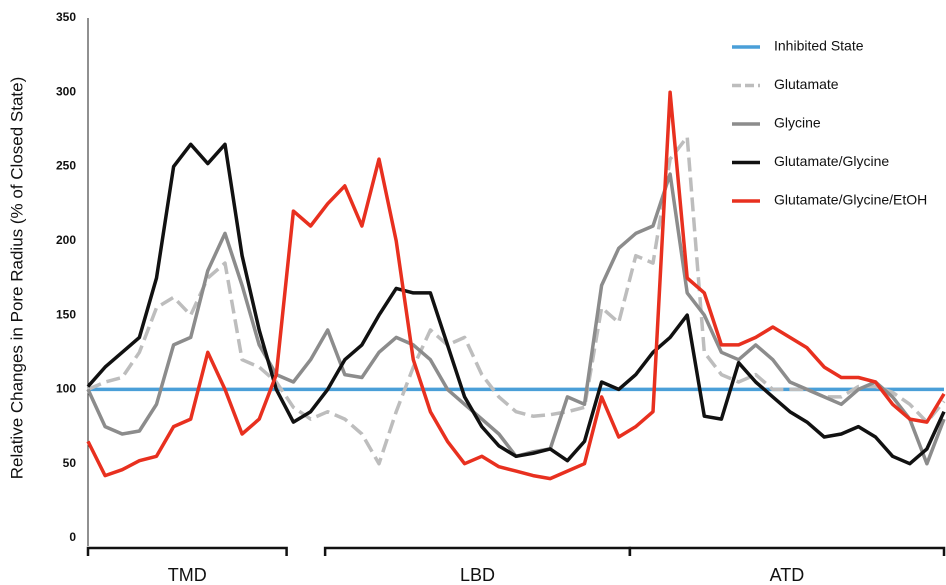 The height and width of the screenshot is (585, 946). I want to click on region-label: ATD, so click(787, 575).